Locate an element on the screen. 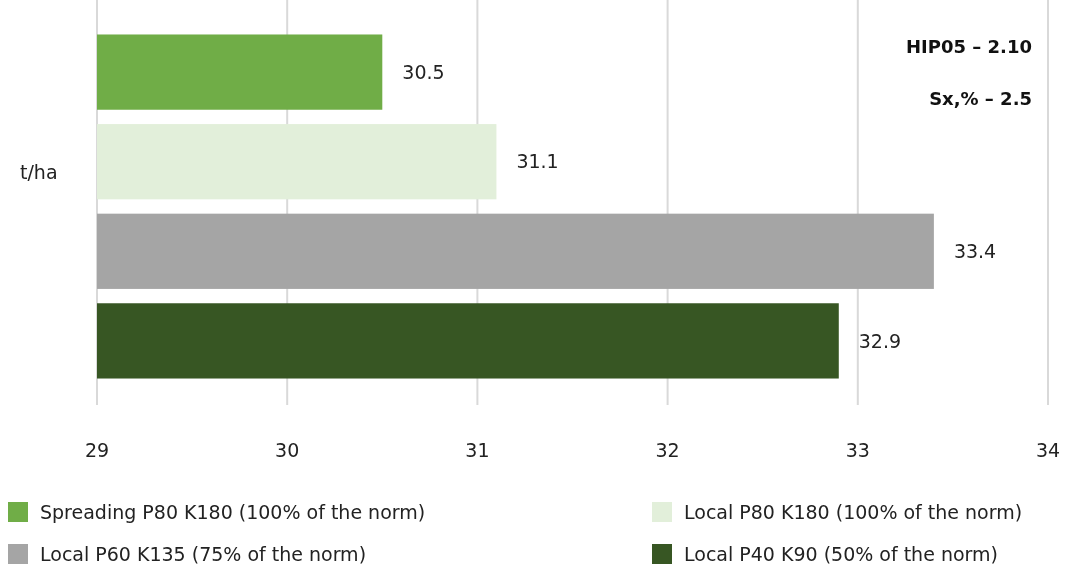 The width and height of the screenshot is (1072, 568). x-tick-label: 29 is located at coordinates (97, 449).